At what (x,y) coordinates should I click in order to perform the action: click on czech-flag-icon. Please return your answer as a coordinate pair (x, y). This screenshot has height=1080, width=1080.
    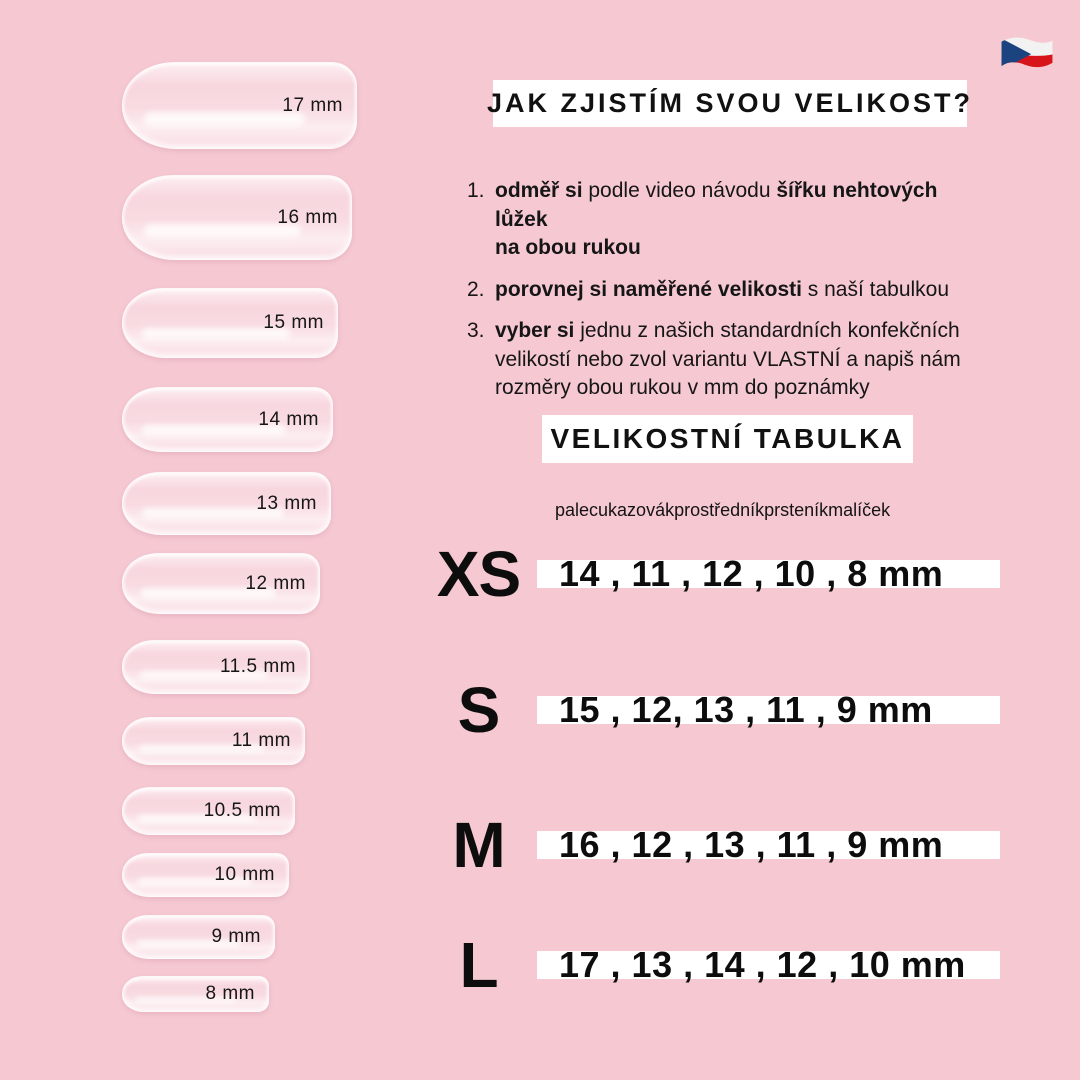
    Looking at the image, I should click on (1027, 52).